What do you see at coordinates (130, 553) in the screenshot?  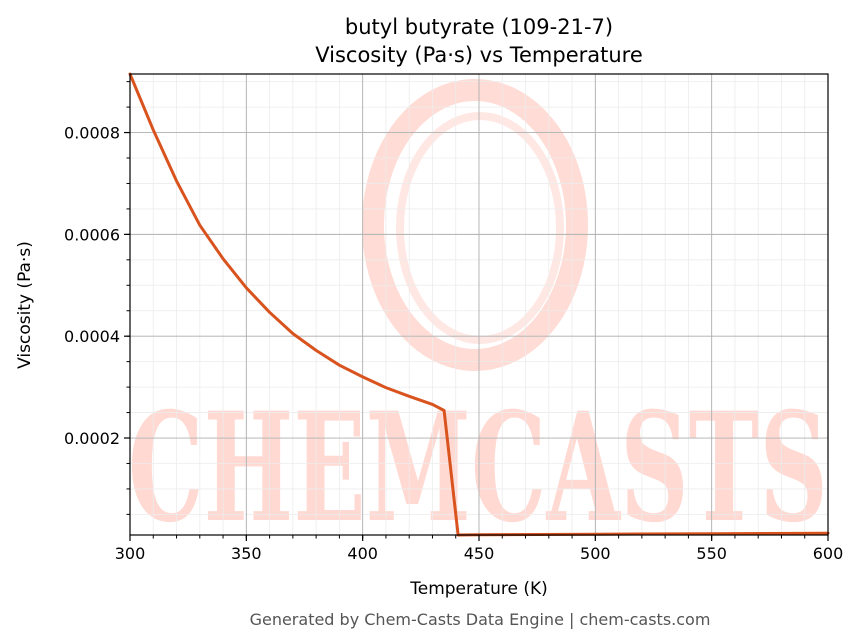 I see `x-tick-label: 300` at bounding box center [130, 553].